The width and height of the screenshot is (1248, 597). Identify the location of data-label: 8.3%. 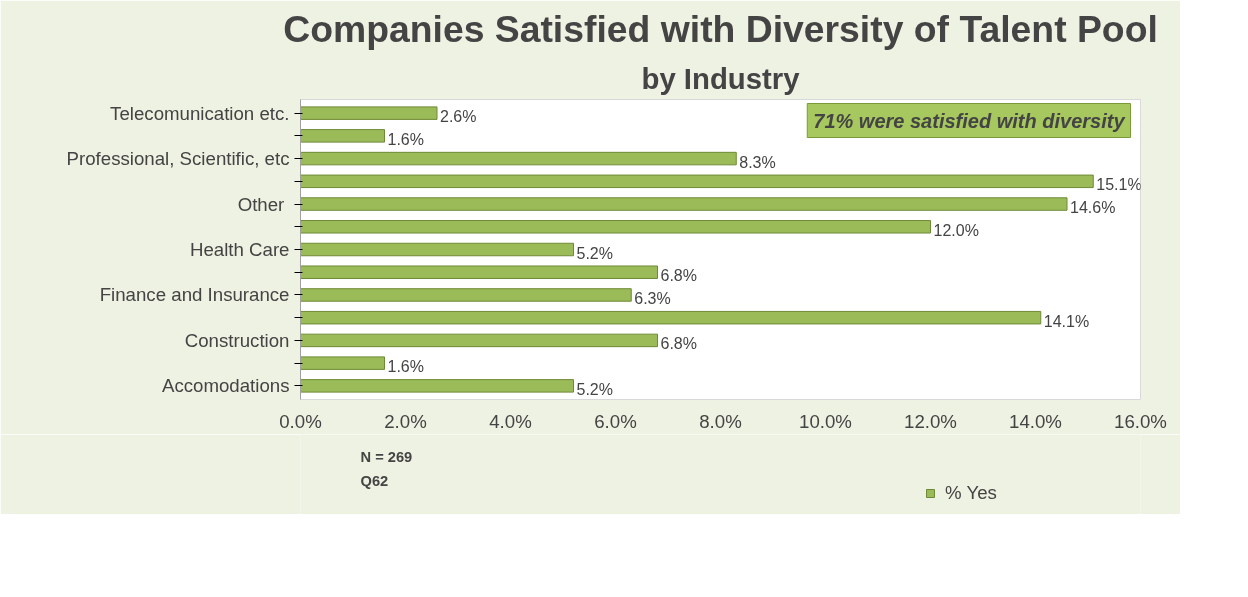
(757, 162).